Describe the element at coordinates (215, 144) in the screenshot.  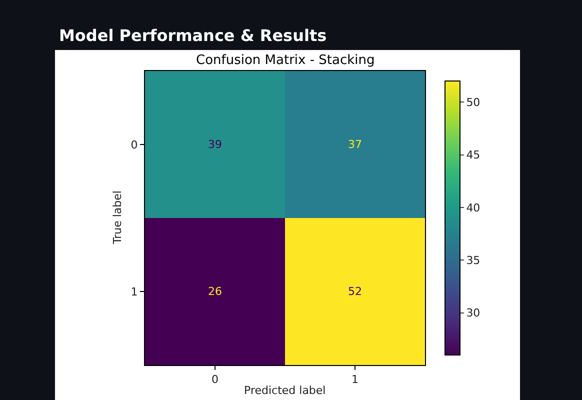
I see `data-label: 39` at that location.